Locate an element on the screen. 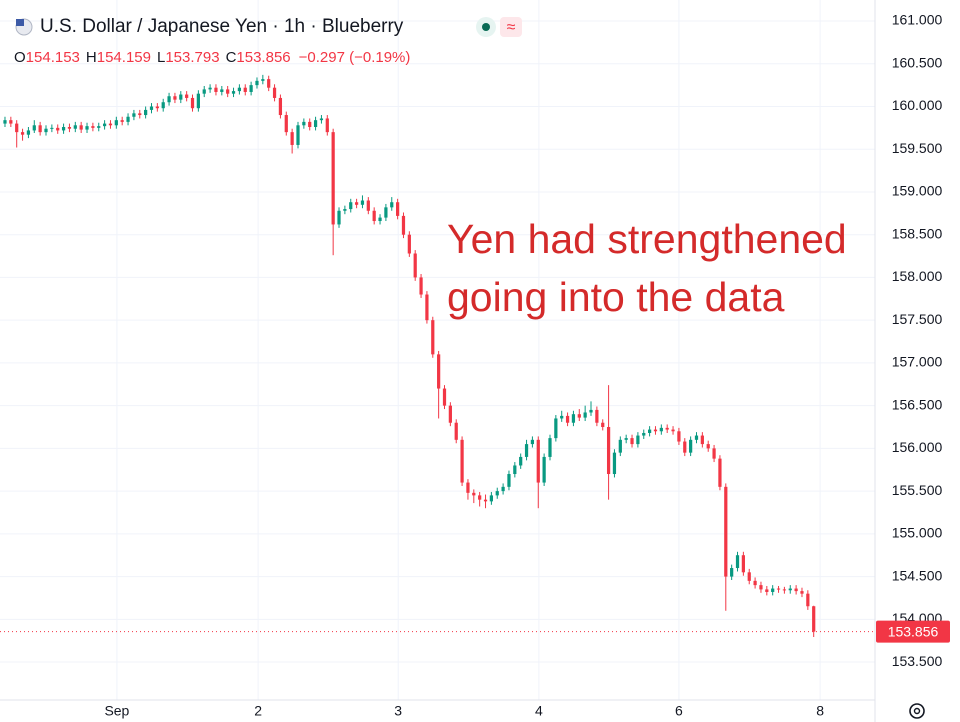  y-tick-label: 156.500 is located at coordinates (917, 404).